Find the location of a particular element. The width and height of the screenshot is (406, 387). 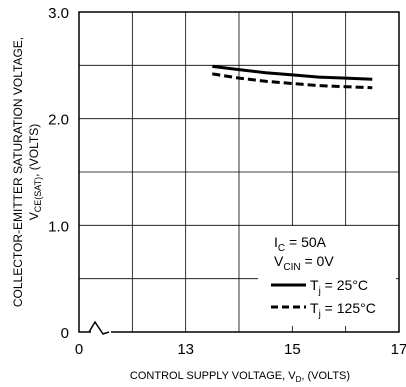

series-layer is located at coordinates (292, 77).